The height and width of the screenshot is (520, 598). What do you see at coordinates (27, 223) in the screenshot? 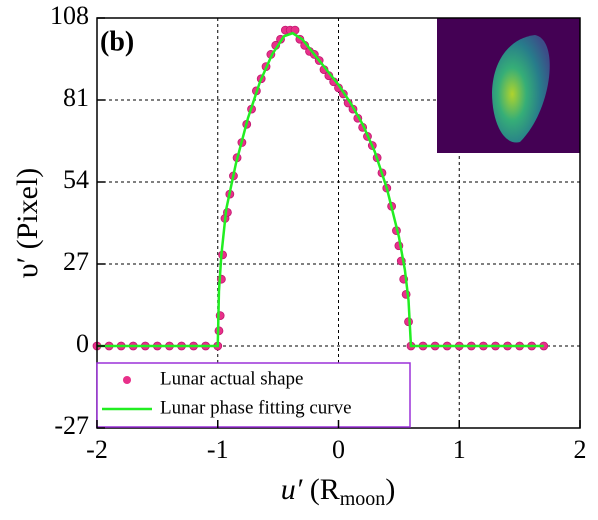
I see `y-axis-label: υ′ (Pixel)` at bounding box center [27, 223].